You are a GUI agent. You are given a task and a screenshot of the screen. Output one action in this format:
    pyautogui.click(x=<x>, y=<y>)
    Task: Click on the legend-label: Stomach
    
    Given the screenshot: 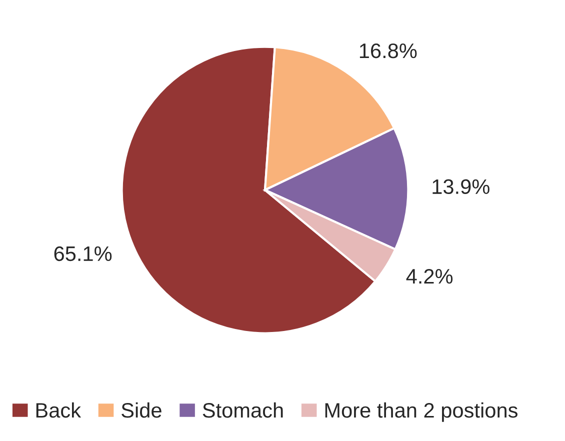 What is the action you would take?
    pyautogui.click(x=242, y=410)
    